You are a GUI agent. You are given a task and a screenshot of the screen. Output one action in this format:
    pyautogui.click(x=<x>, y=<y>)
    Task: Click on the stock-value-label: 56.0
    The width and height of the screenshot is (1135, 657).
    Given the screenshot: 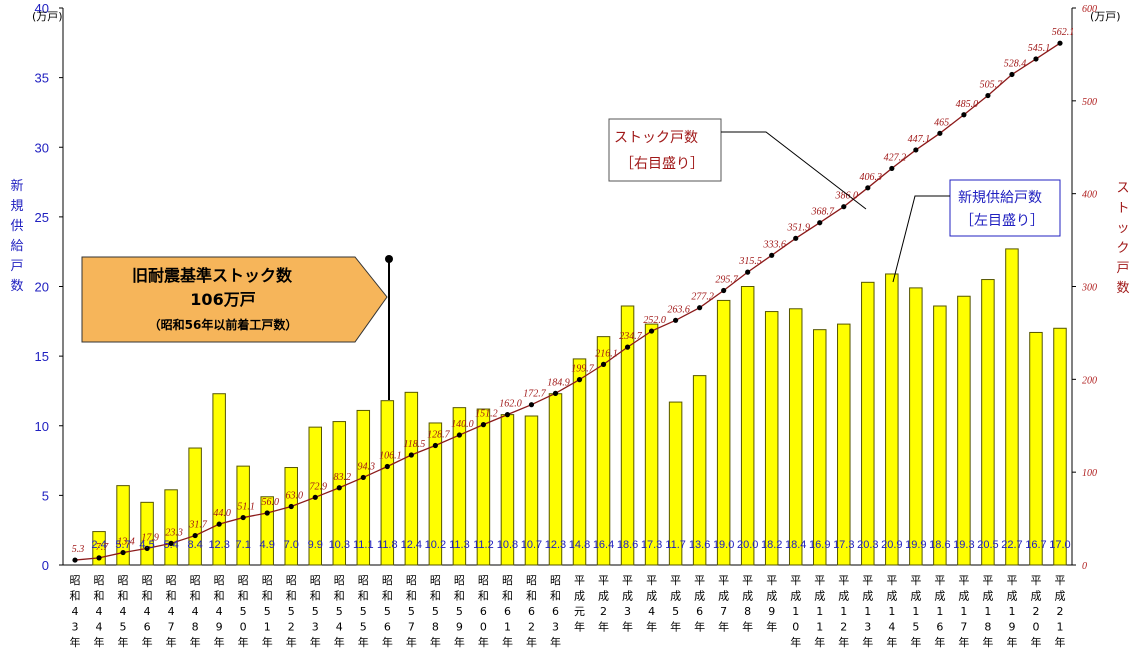 What is the action you would take?
    pyautogui.click(x=270, y=502)
    